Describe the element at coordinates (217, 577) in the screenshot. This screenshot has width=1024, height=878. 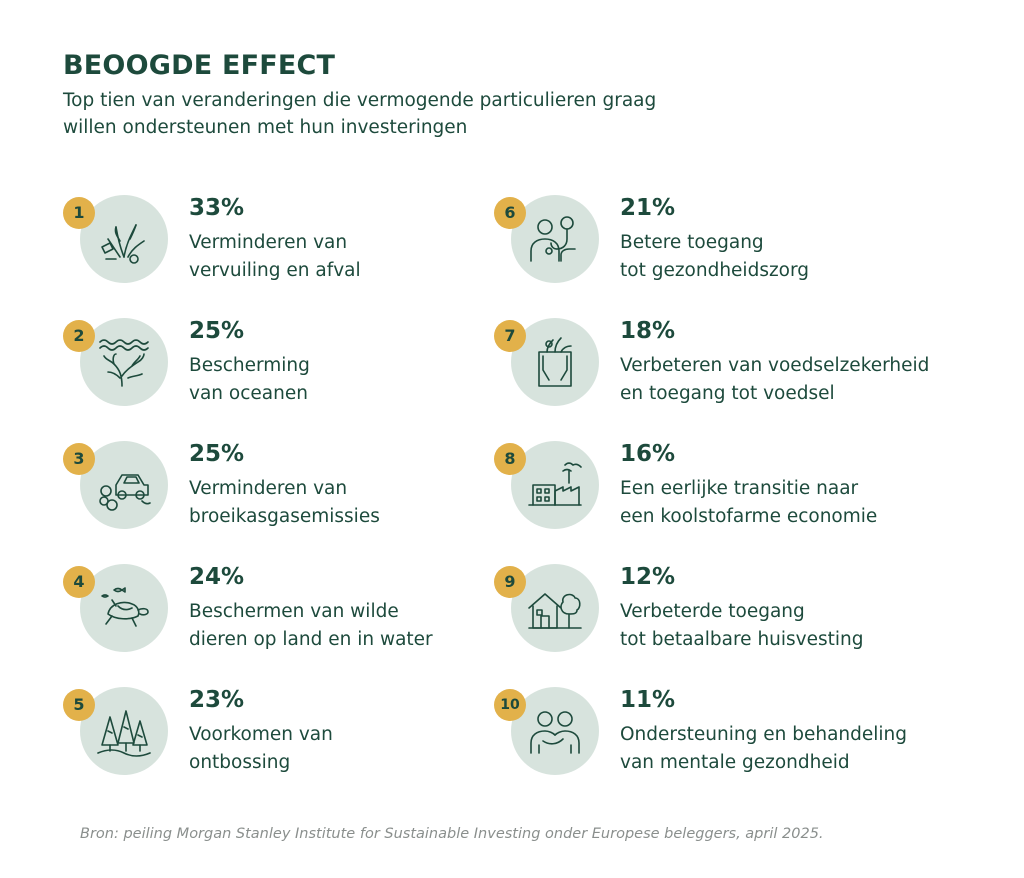
I see `item-percent: 24%` at that location.